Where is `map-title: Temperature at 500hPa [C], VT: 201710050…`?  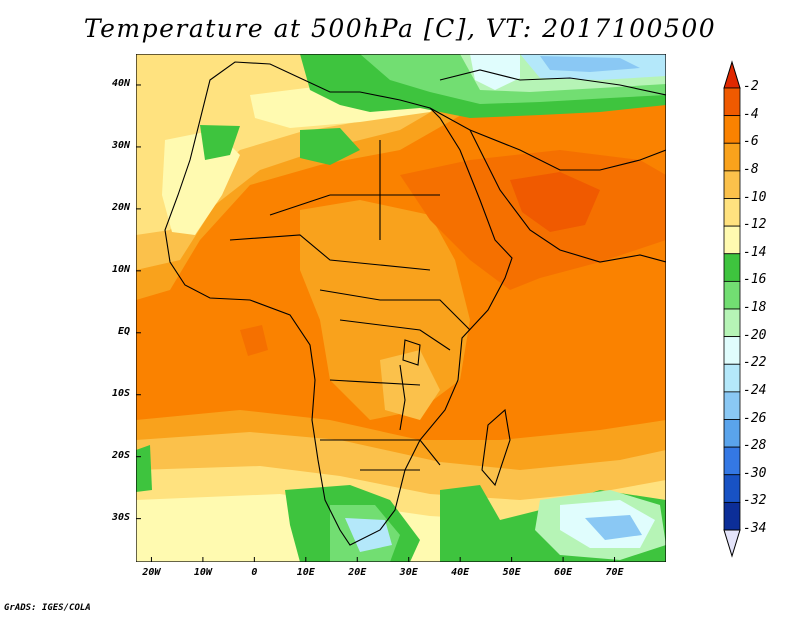 map-title: Temperature at 500hPa [C], VT: 201710050… is located at coordinates (400, 28).